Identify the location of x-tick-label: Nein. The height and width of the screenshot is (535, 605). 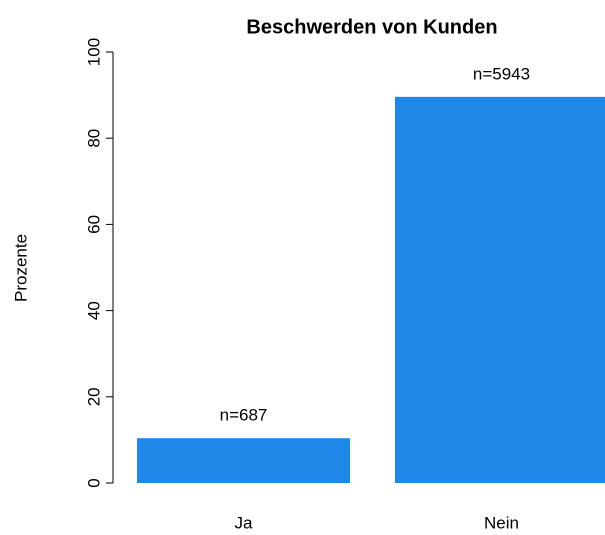
(501, 522).